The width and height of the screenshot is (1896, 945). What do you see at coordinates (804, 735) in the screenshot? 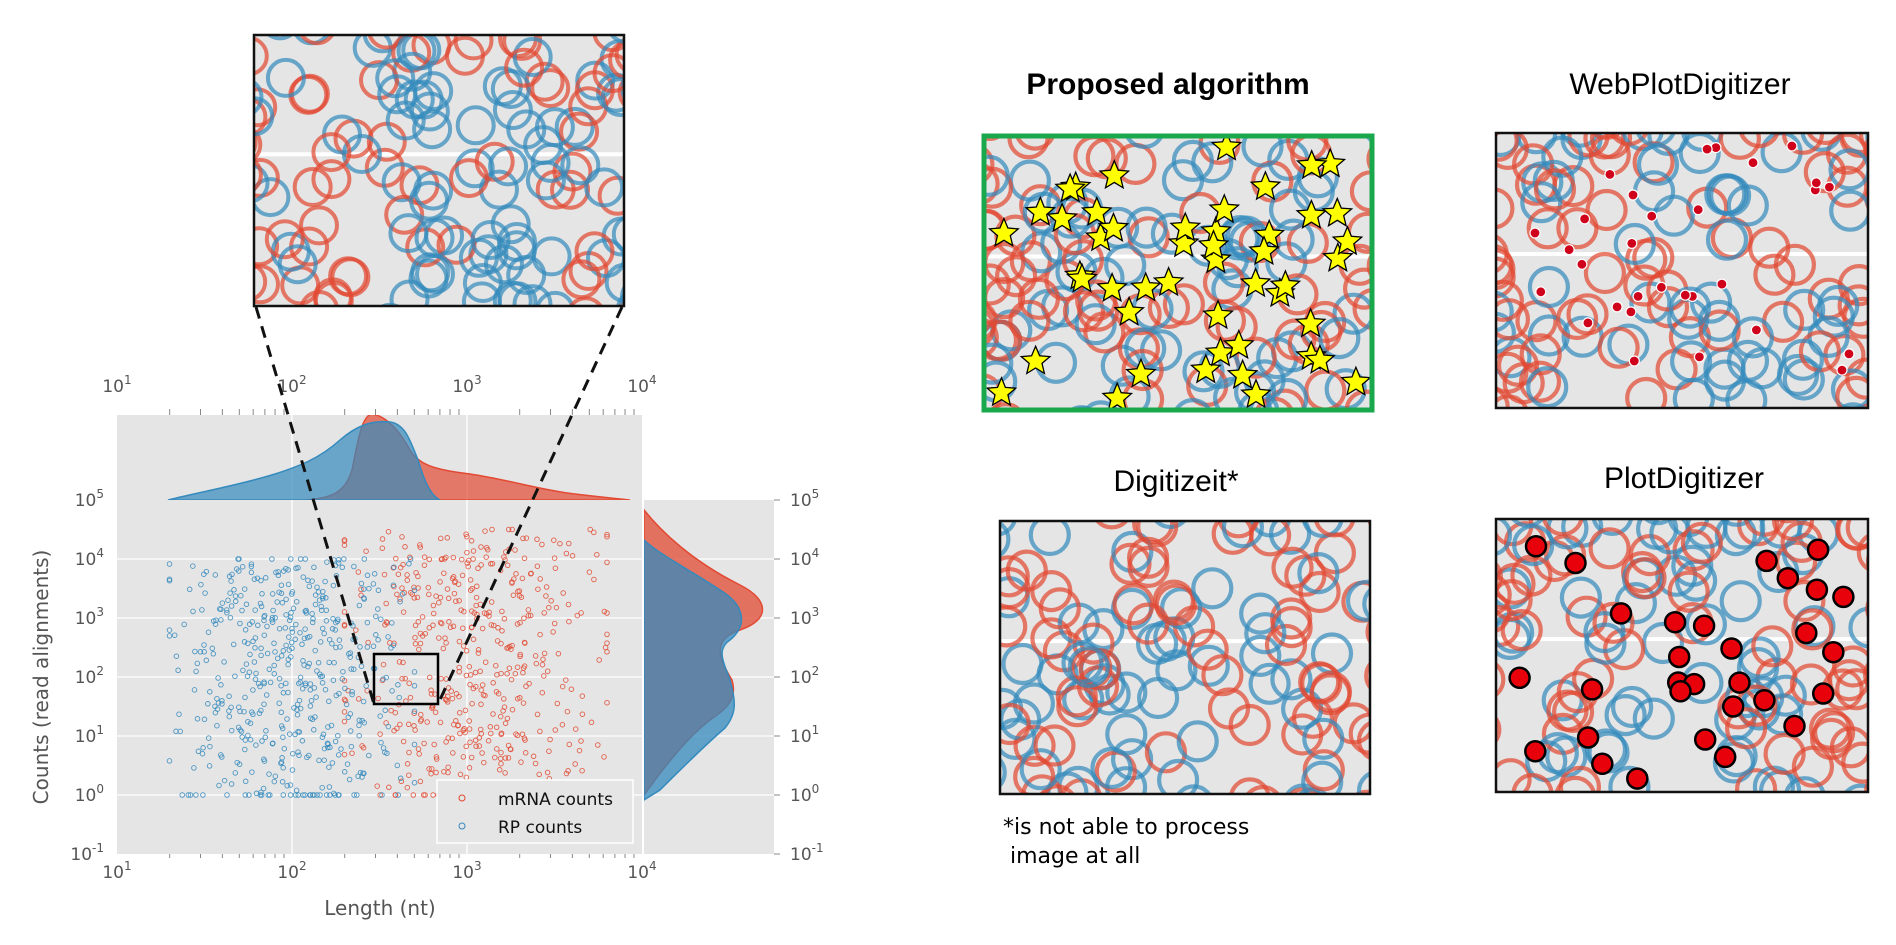
I see `right-y-tick-label: 10¹` at bounding box center [804, 735].